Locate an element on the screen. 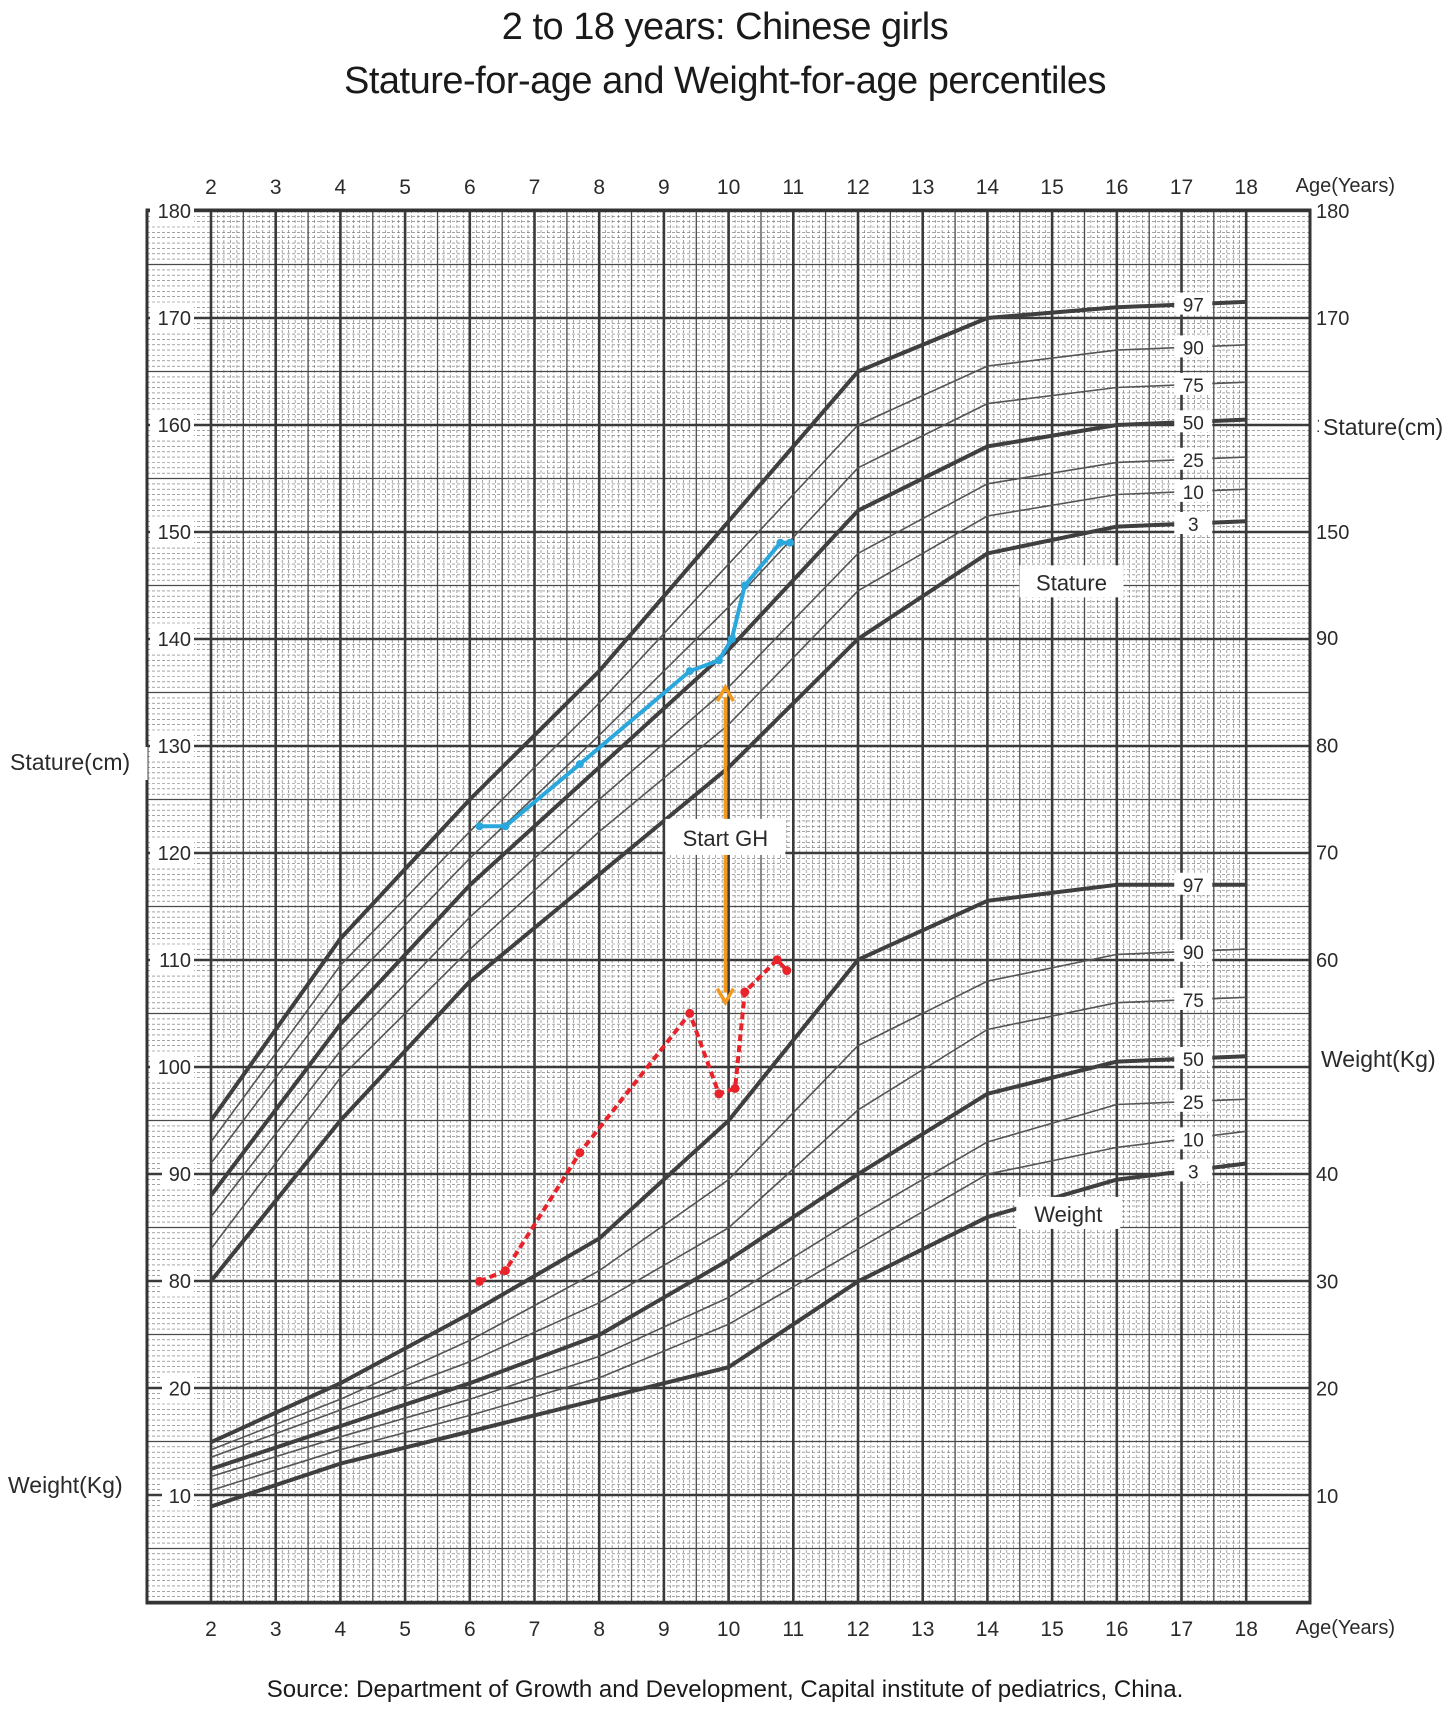 The image size is (1450, 1712). stature-tick-left: 80 is located at coordinates (180, 1282).